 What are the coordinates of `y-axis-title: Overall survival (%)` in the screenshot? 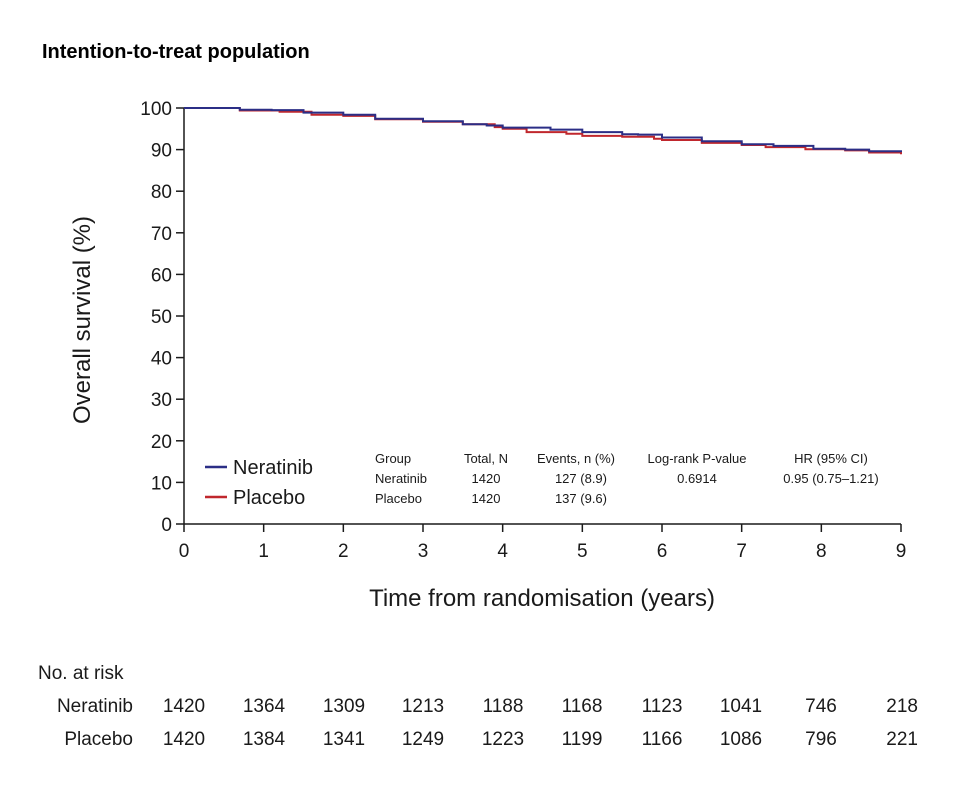 It's located at (82, 320).